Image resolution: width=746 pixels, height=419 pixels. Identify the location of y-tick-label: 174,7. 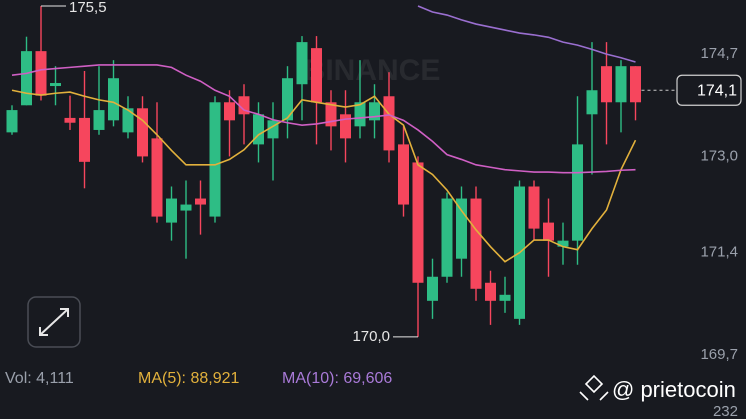
(719, 53).